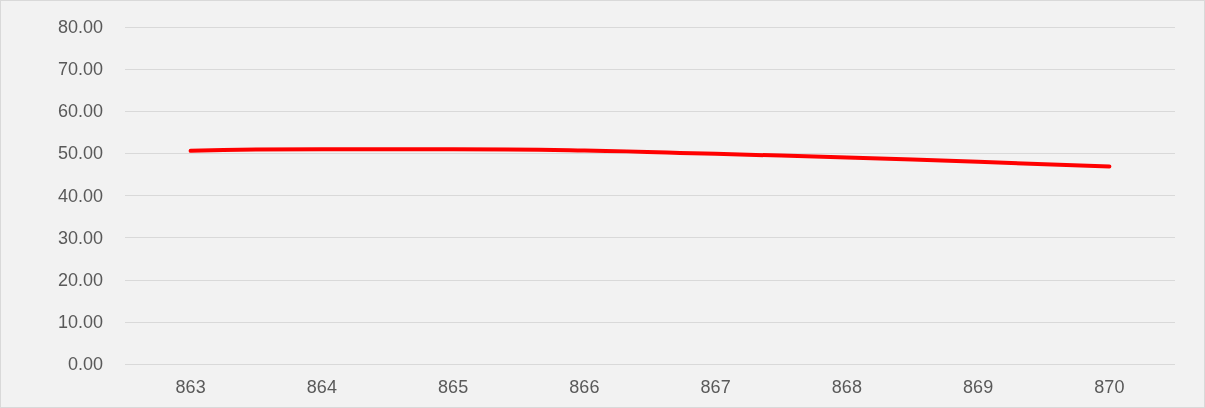  Describe the element at coordinates (80, 111) in the screenshot. I see `y-tick-label: 60.00` at that location.